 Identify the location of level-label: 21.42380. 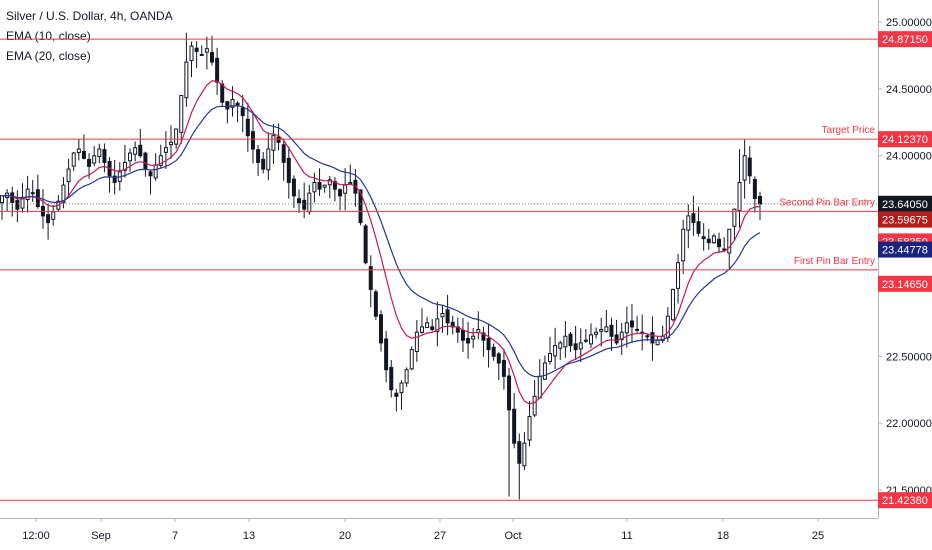
(905, 501).